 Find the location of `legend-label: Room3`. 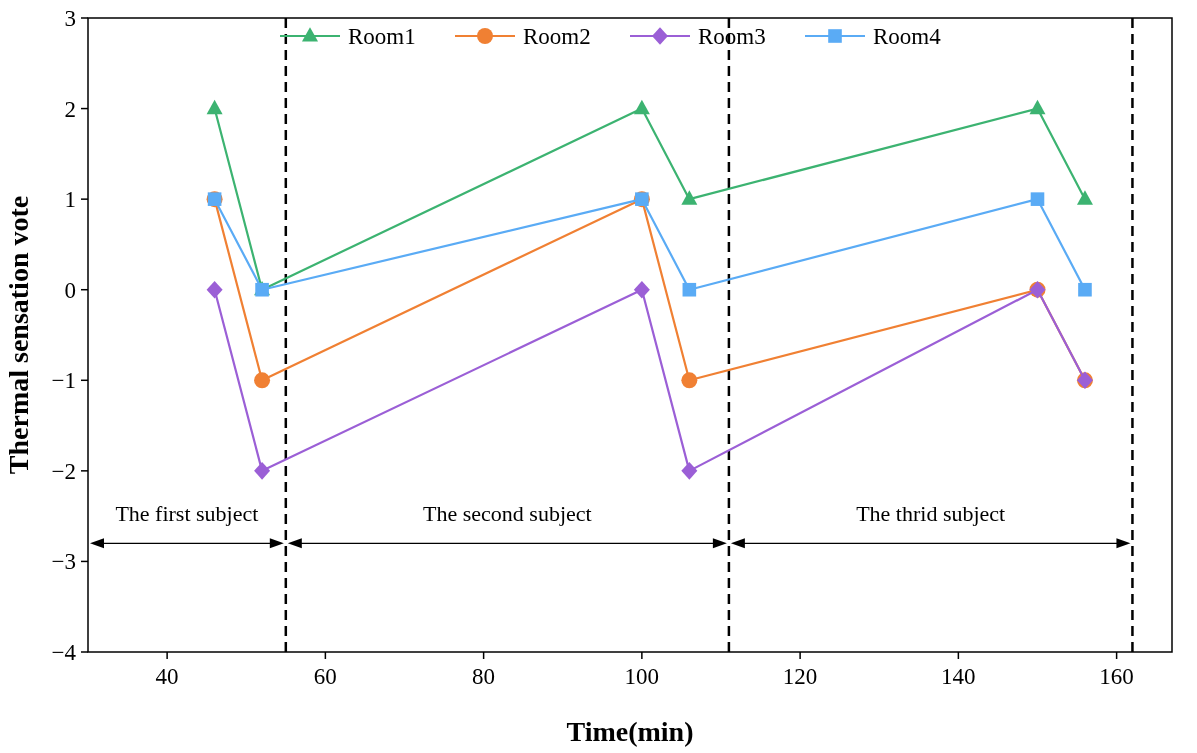

legend-label: Room3 is located at coordinates (732, 37).